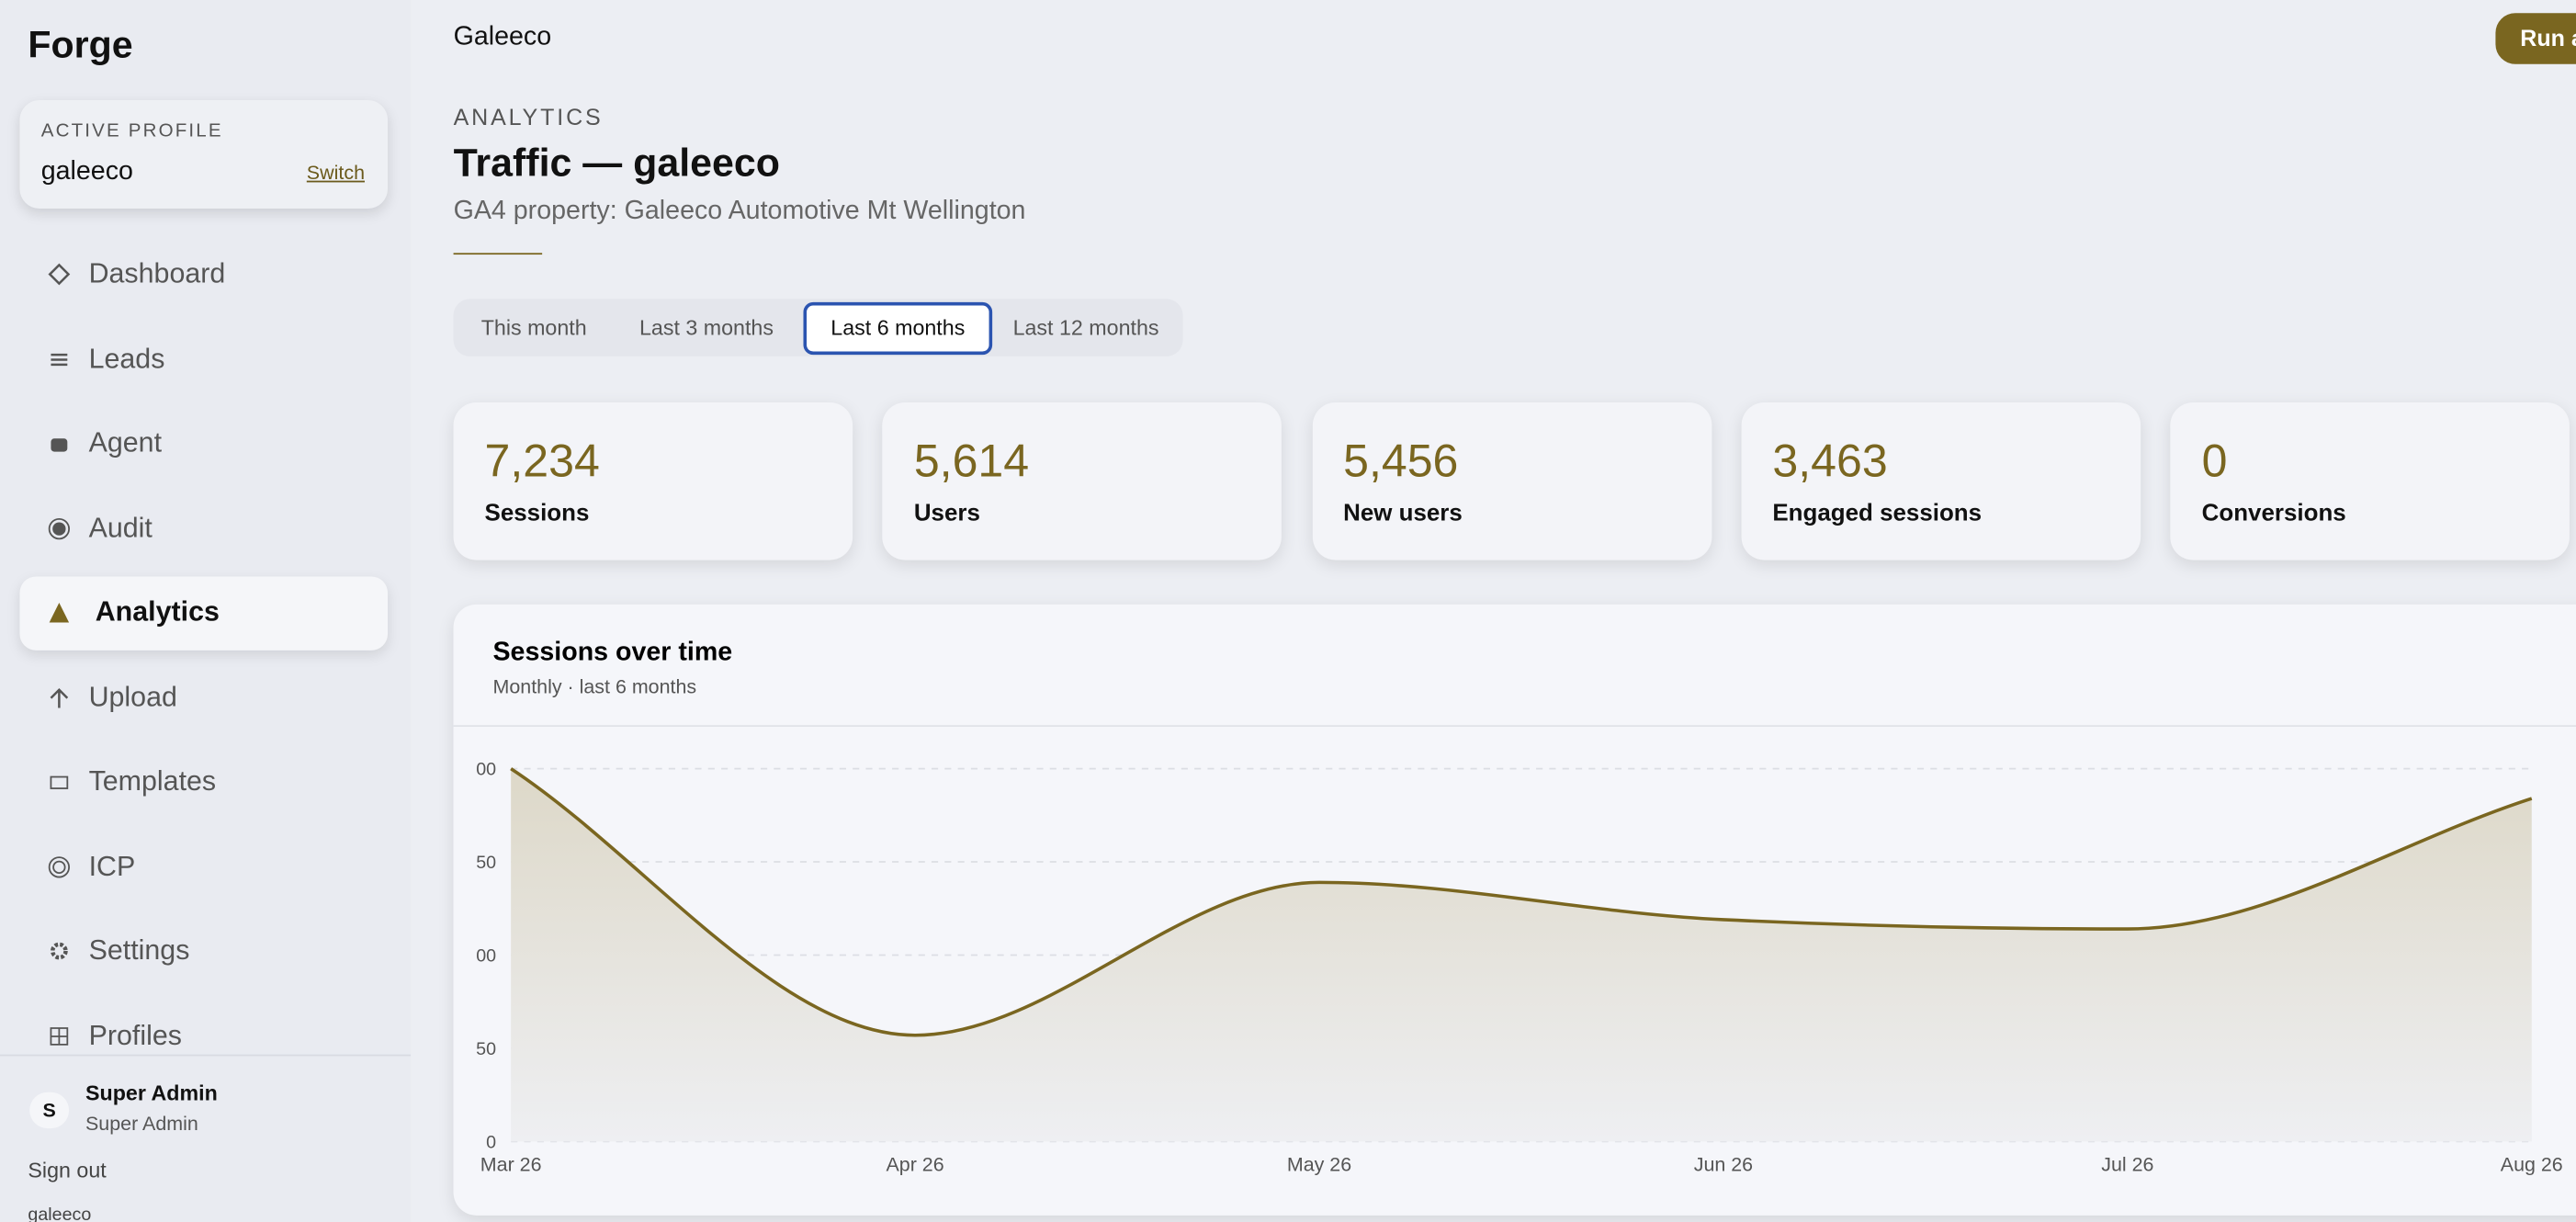 The image size is (2576, 1222). Describe the element at coordinates (135, 1035) in the screenshot. I see `nav-label: Profiles` at that location.